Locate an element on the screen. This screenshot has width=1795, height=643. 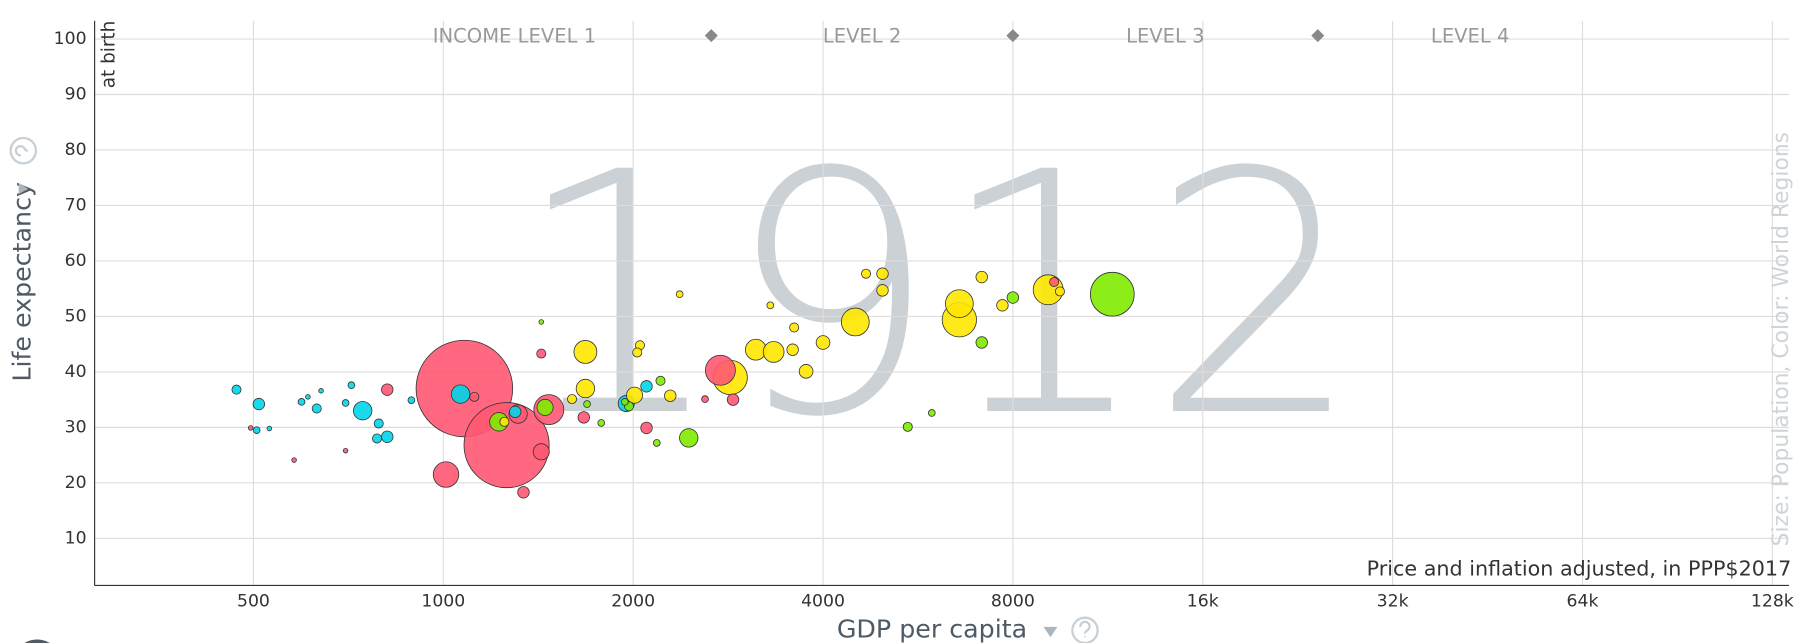
size-color-note: Size: Population, Color: World Regions is located at coordinates (1781, 339).